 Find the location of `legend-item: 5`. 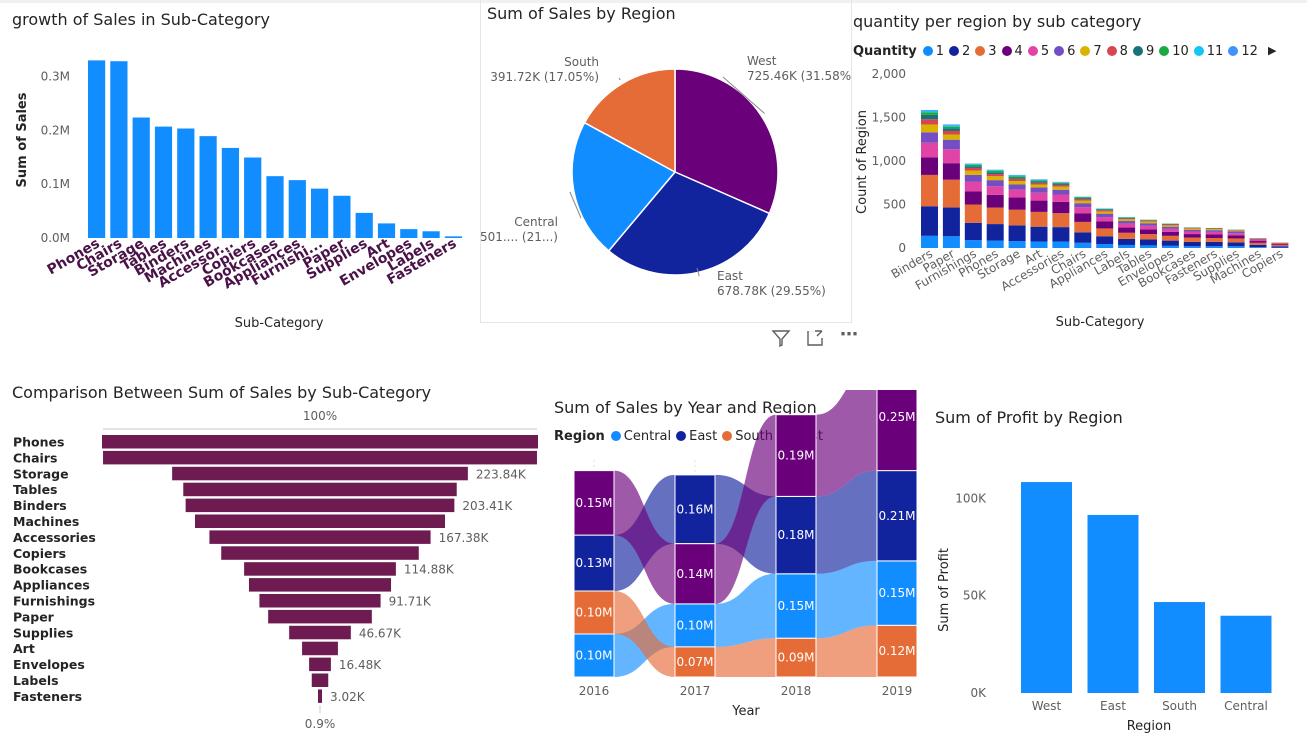

legend-item: 5 is located at coordinates (1038, 51).